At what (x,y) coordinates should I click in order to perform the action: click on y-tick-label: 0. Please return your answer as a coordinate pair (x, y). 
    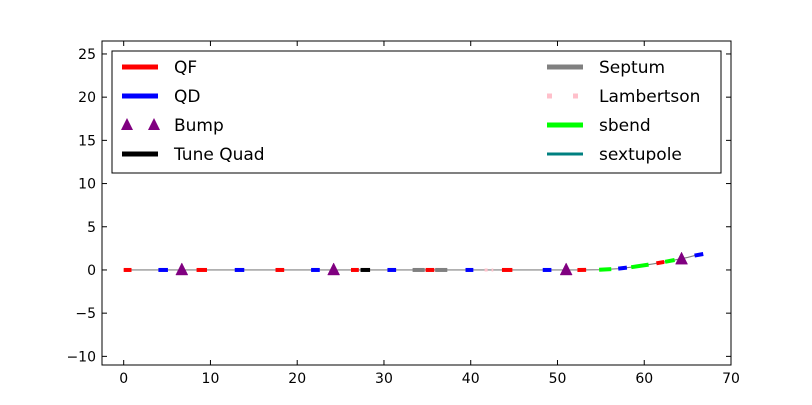
    Looking at the image, I should click on (91, 271).